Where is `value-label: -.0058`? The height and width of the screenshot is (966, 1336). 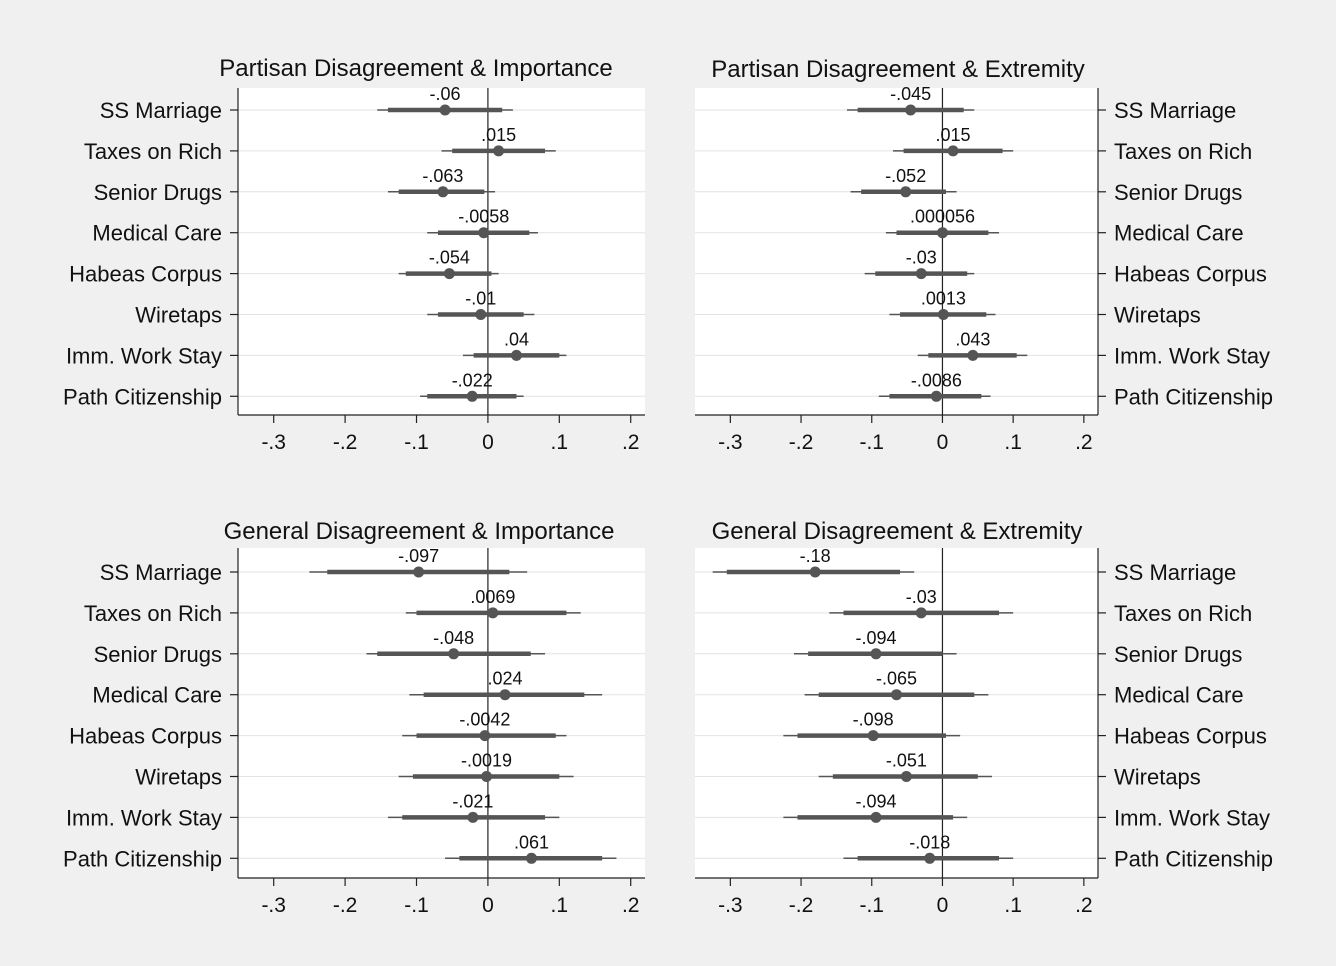
value-label: -.0058 is located at coordinates (483, 217).